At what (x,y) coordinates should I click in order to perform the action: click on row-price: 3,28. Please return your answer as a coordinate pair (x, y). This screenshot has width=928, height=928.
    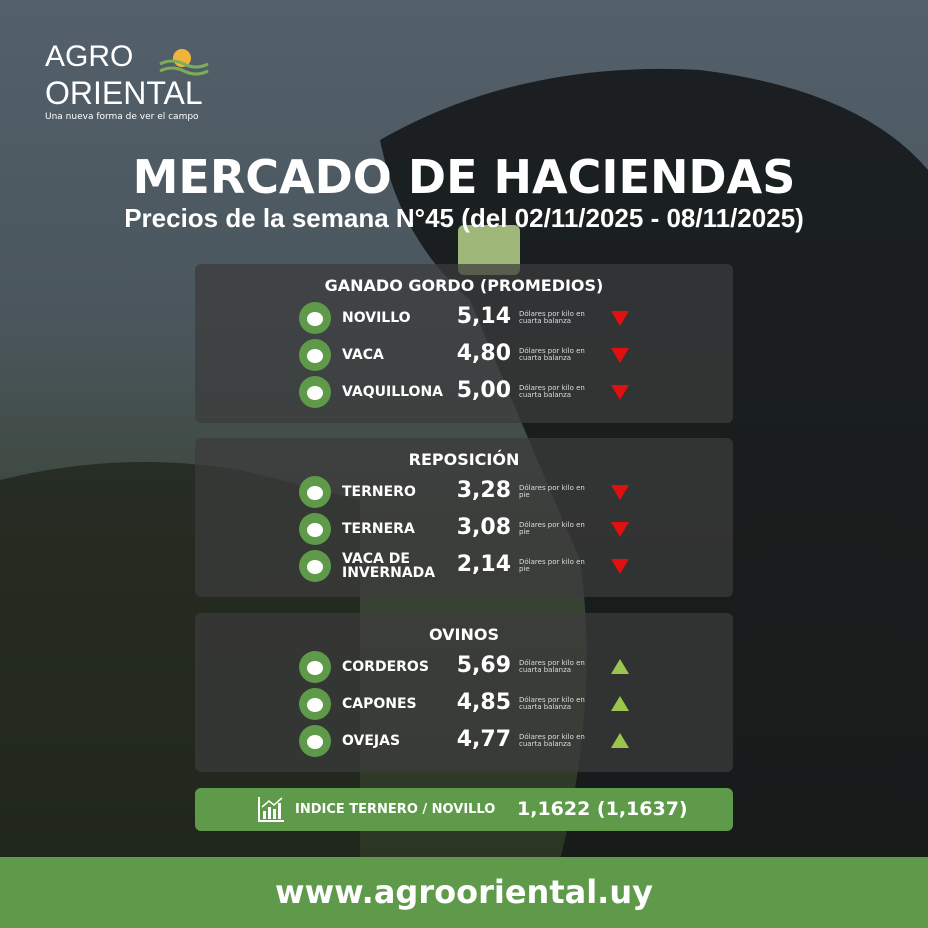
    Looking at the image, I should click on (483, 490).